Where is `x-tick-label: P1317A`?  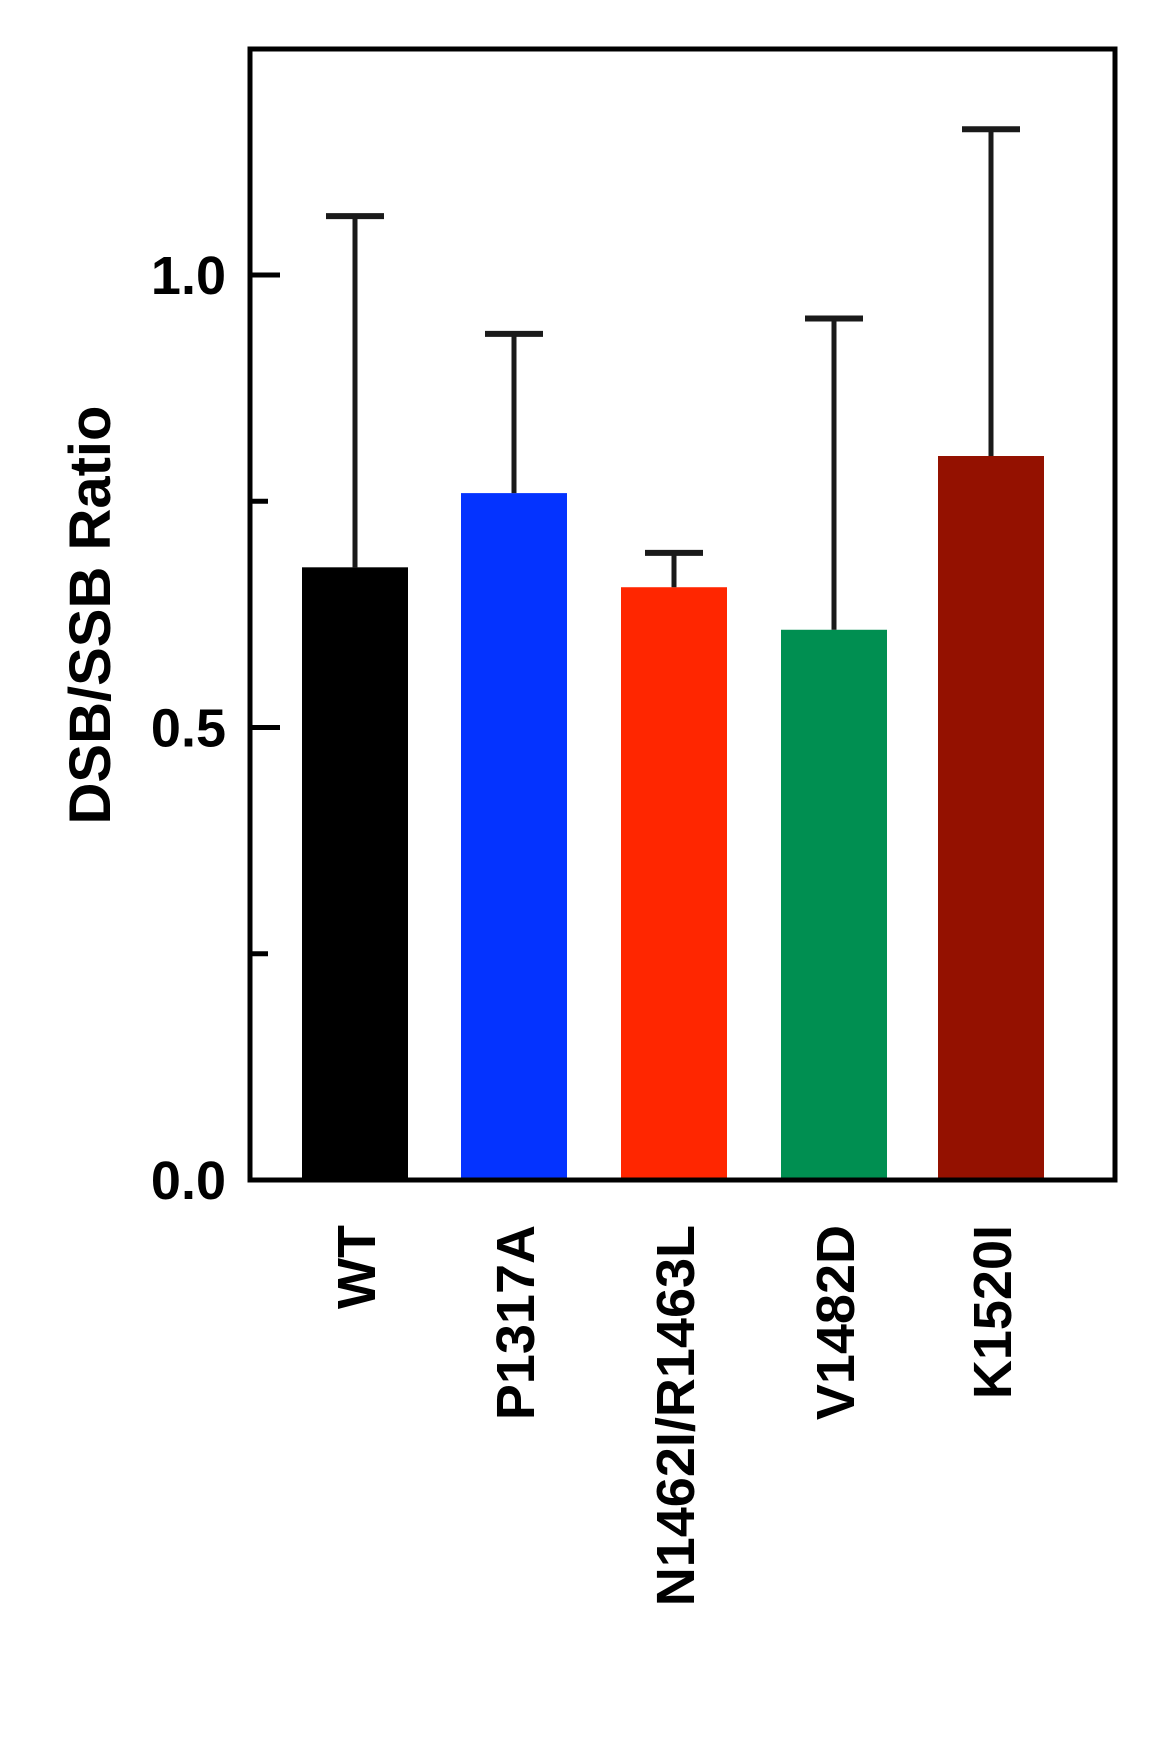 x-tick-label: P1317A is located at coordinates (516, 1322).